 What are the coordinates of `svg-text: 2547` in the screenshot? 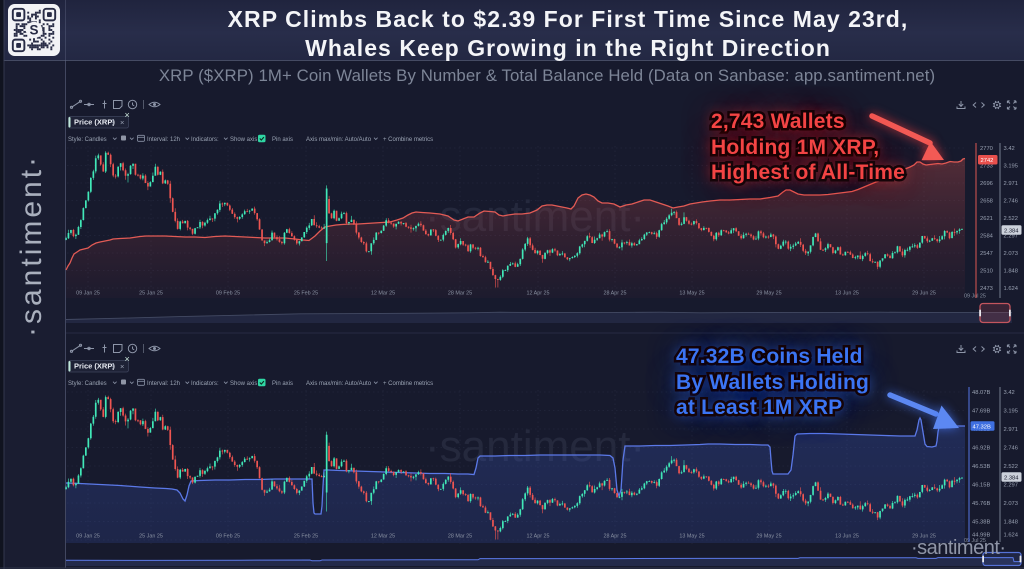 It's located at (986, 254).